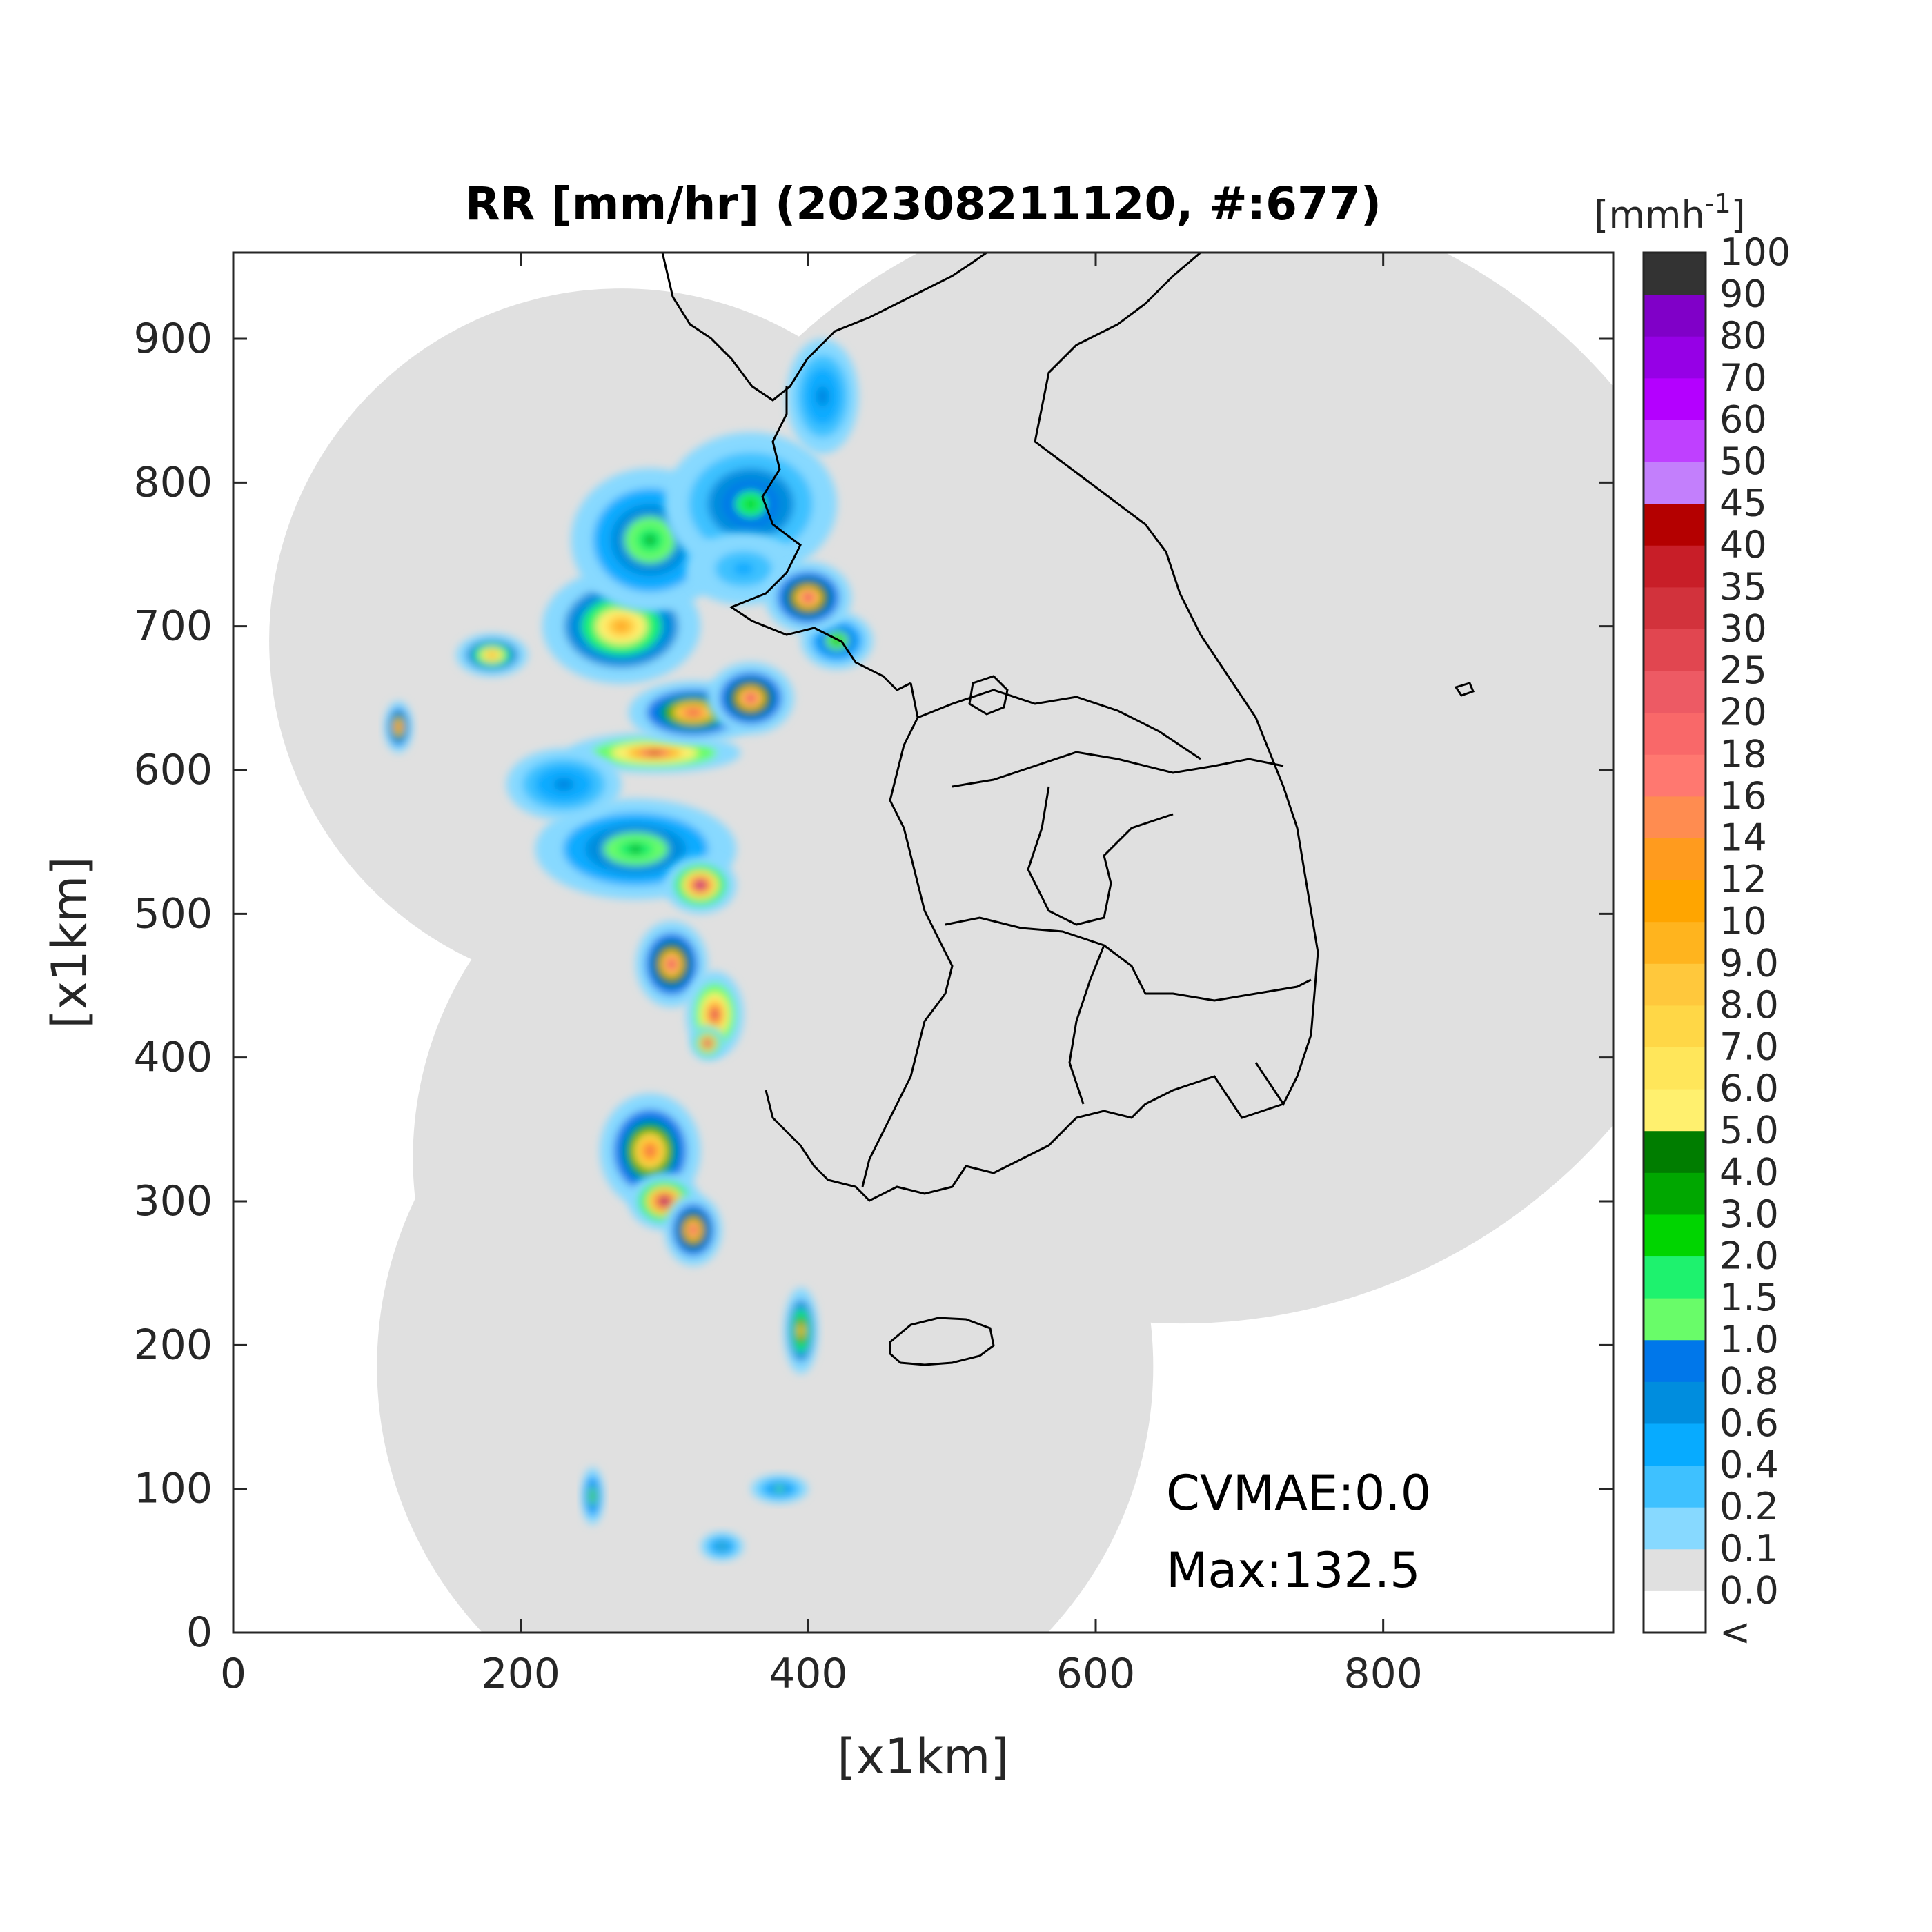  Describe the element at coordinates (69, 942) in the screenshot. I see `y-axis-label: [x1km]` at that location.